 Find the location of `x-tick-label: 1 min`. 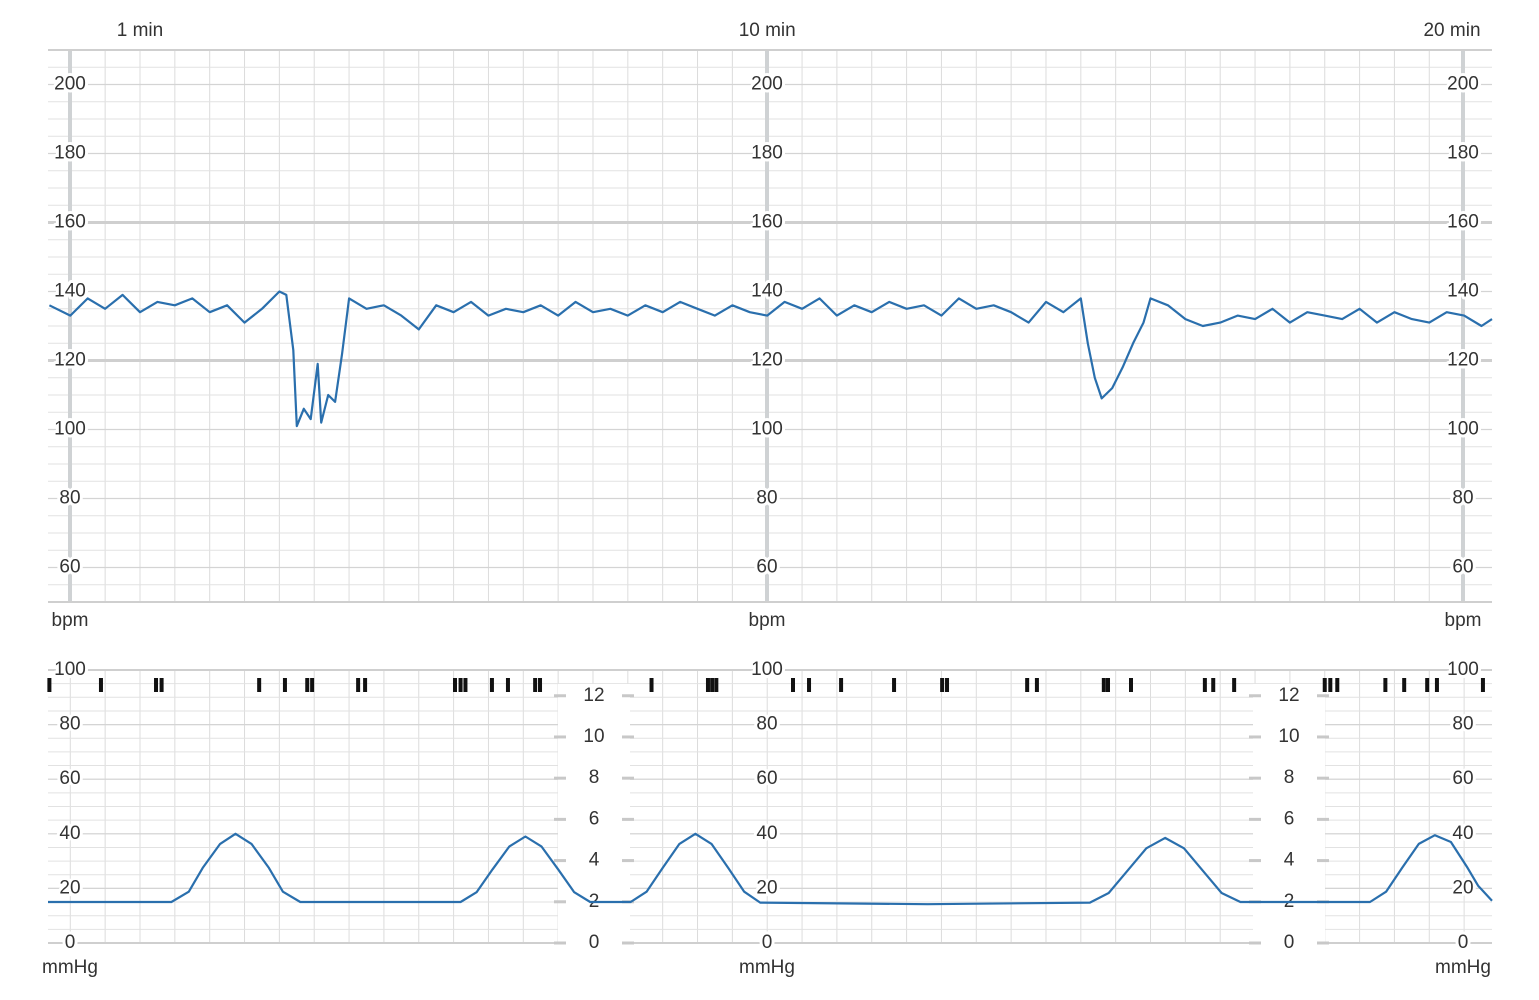

x-tick-label: 1 min is located at coordinates (140, 30).